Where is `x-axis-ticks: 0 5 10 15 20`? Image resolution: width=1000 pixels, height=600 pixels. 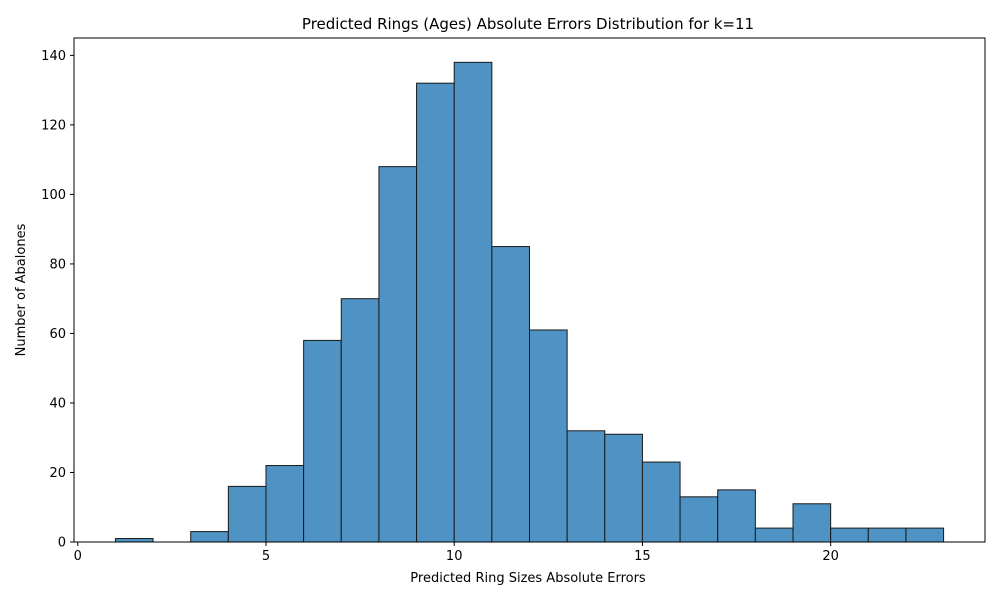 x-axis-ticks: 0 5 10 15 20 is located at coordinates (456, 553).